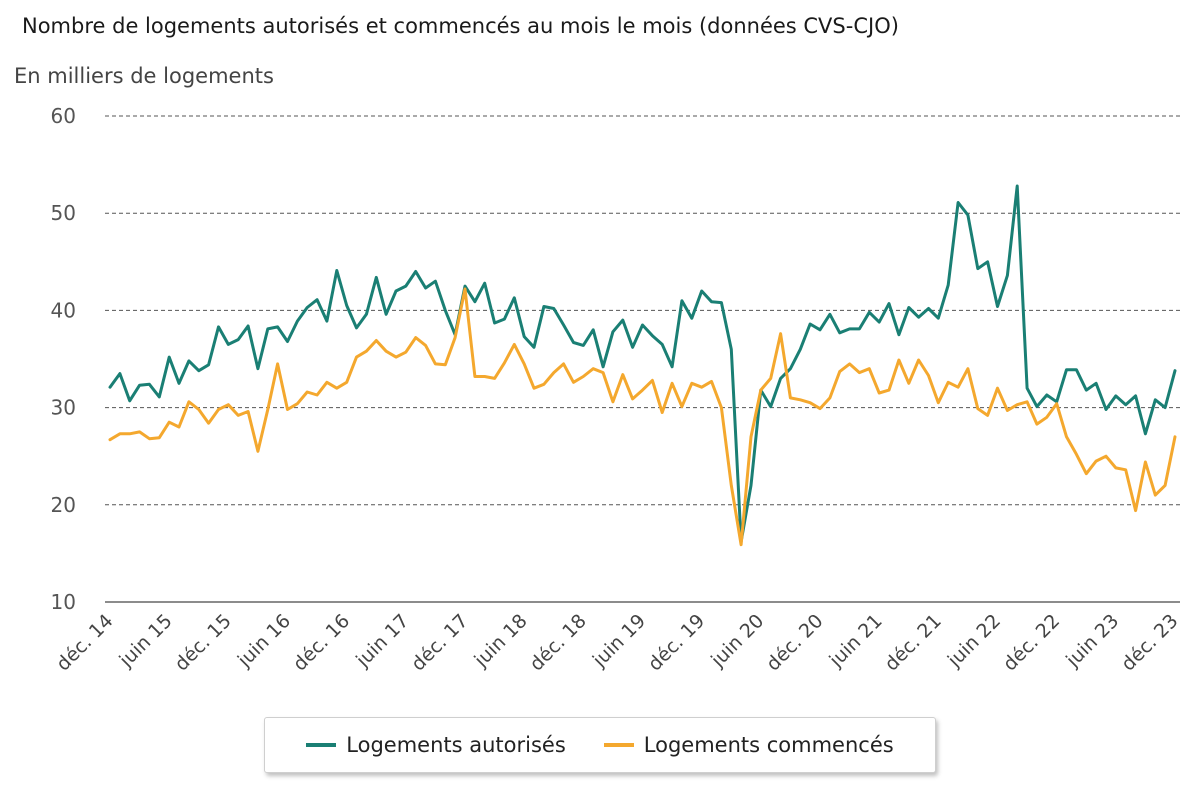 This screenshot has height=800, width=1200. I want to click on y-tick-label: 30, so click(63, 408).